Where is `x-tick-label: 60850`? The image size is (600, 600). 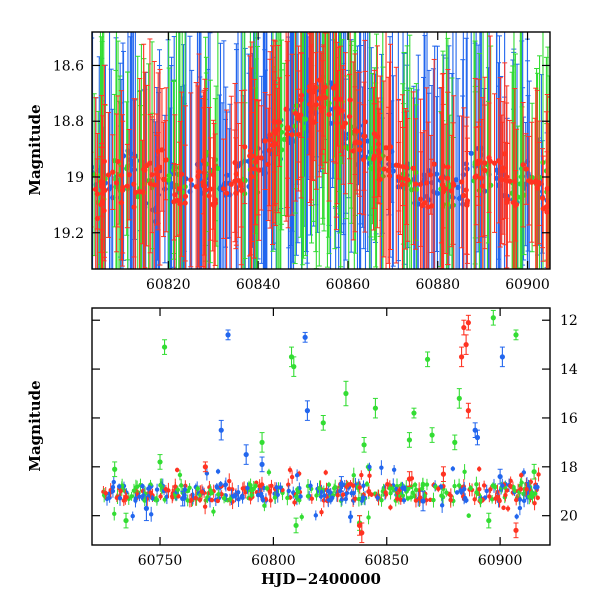 x-tick-label: 60850 is located at coordinates (386, 561).